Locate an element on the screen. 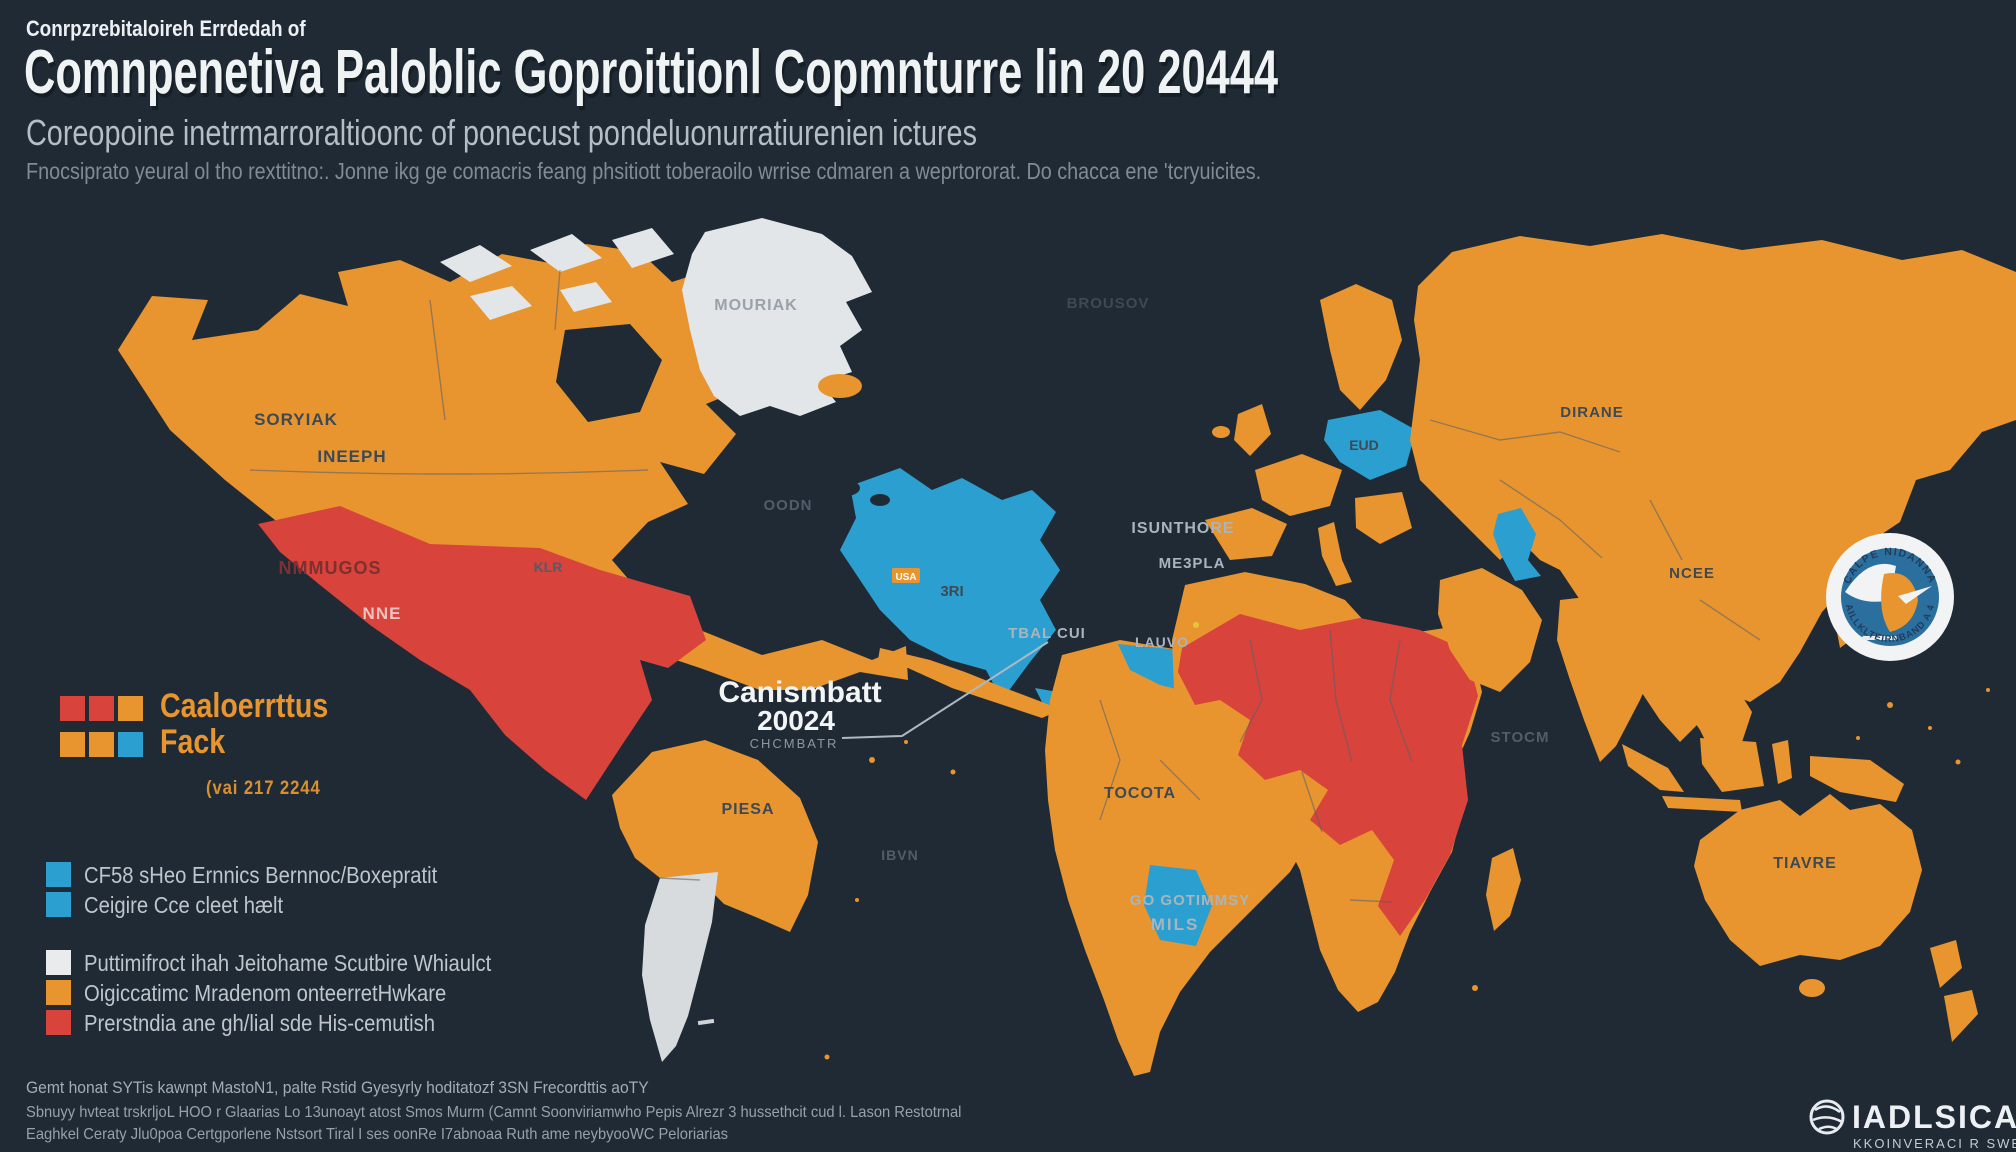 This screenshot has height=1152, width=2016. circular-badge: CALPE NIDANNA AILLKLTEIRNBAND A 4 is located at coordinates (1890, 597).